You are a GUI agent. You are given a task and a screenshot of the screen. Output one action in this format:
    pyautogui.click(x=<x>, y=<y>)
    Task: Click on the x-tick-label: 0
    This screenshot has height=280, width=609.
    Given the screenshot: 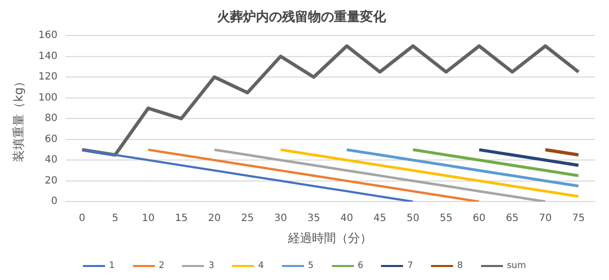 What is the action you would take?
    pyautogui.click(x=82, y=218)
    